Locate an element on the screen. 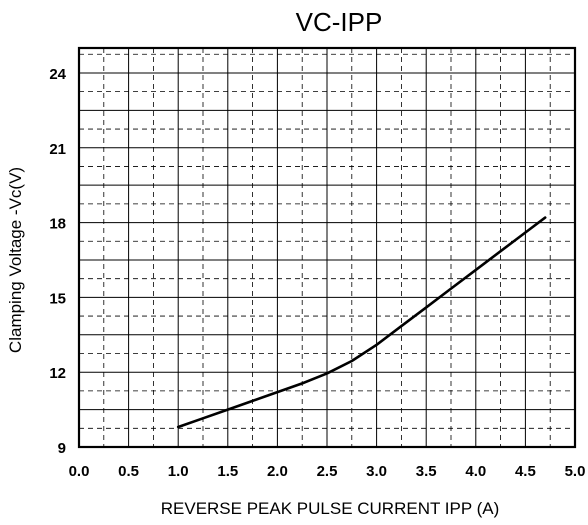 This screenshot has height=525, width=588. y-tick-label: 15 is located at coordinates (57, 298).